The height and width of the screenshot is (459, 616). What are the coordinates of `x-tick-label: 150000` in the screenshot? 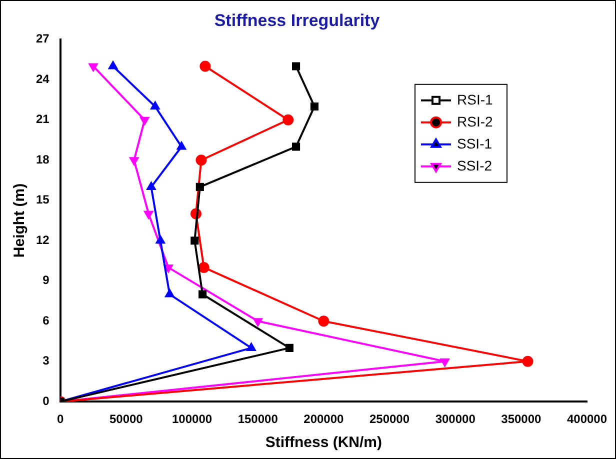 It's located at (258, 419).